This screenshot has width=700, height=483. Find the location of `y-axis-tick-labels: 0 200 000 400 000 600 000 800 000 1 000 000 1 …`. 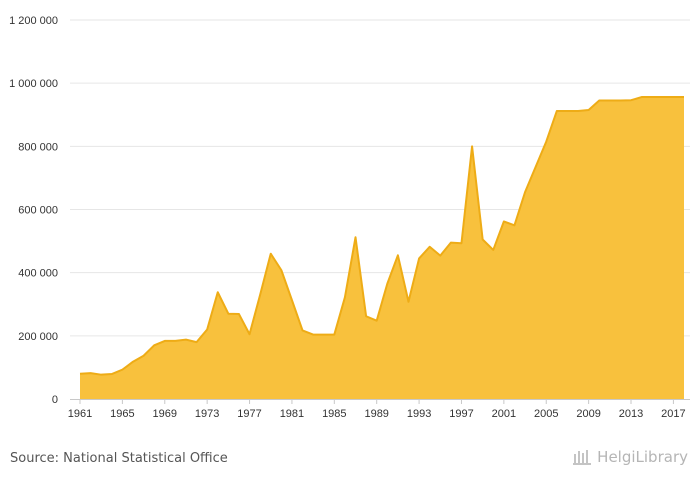

y-axis-tick-labels: 0 200 000 400 000 600 000 800 000 1 000 000 1 … is located at coordinates (33, 210).